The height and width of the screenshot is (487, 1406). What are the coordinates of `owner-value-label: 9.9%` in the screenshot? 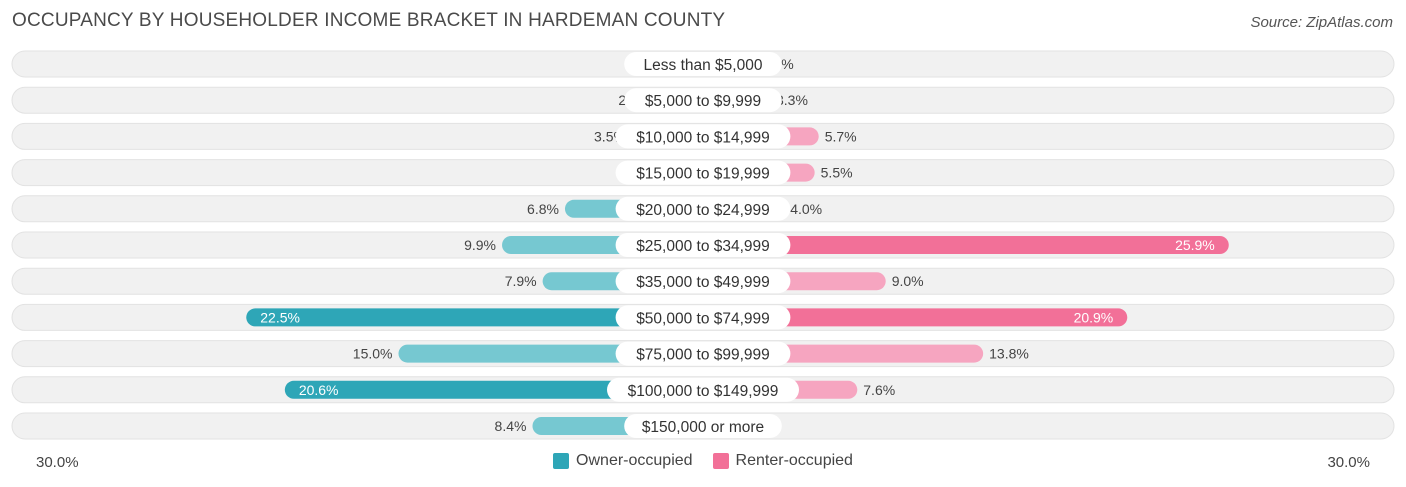 It's located at (480, 245).